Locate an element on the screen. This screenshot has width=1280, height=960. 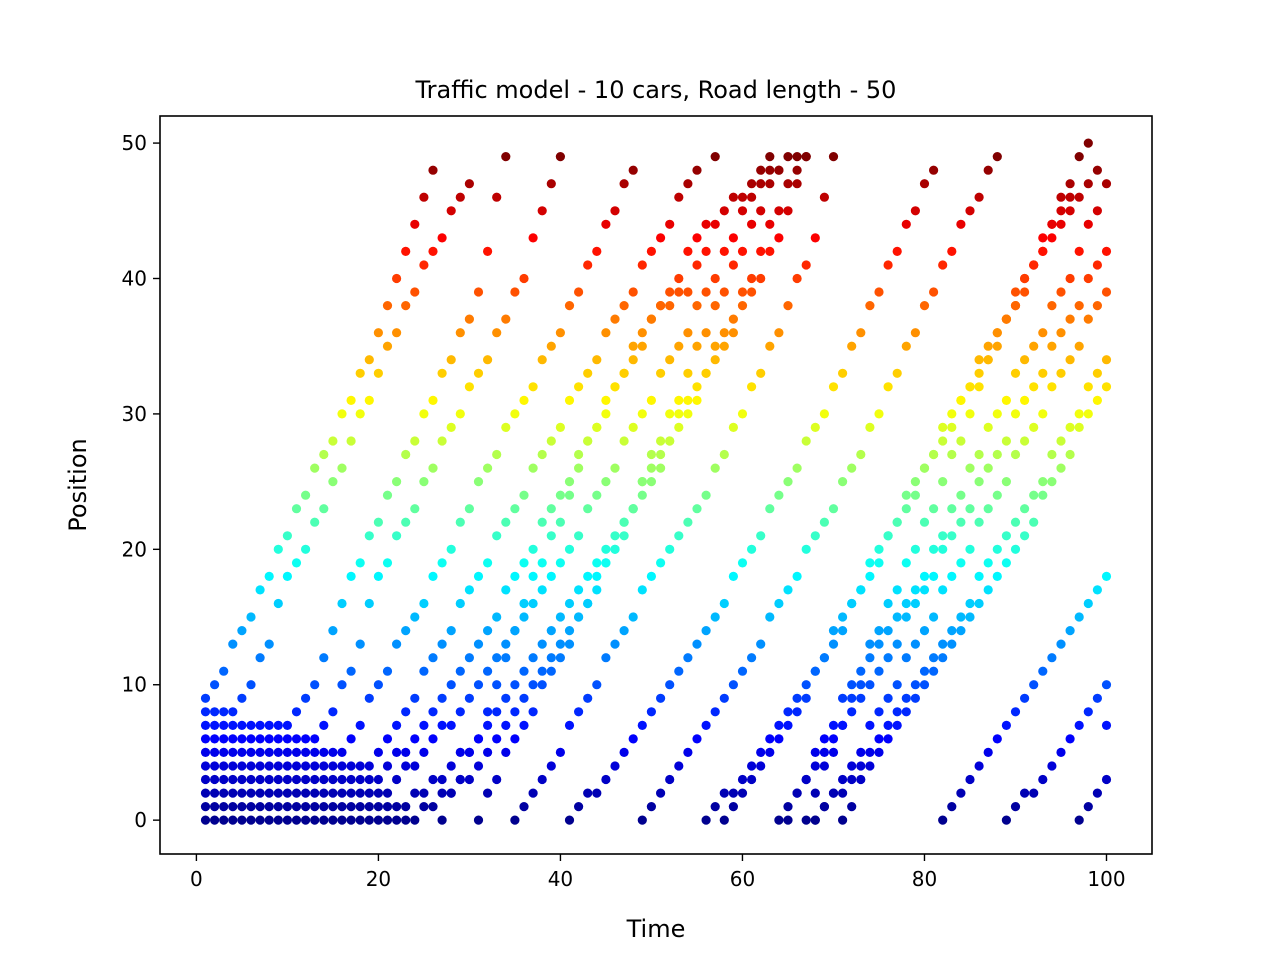
y-tick-label: 30 is located at coordinates (134, 414).